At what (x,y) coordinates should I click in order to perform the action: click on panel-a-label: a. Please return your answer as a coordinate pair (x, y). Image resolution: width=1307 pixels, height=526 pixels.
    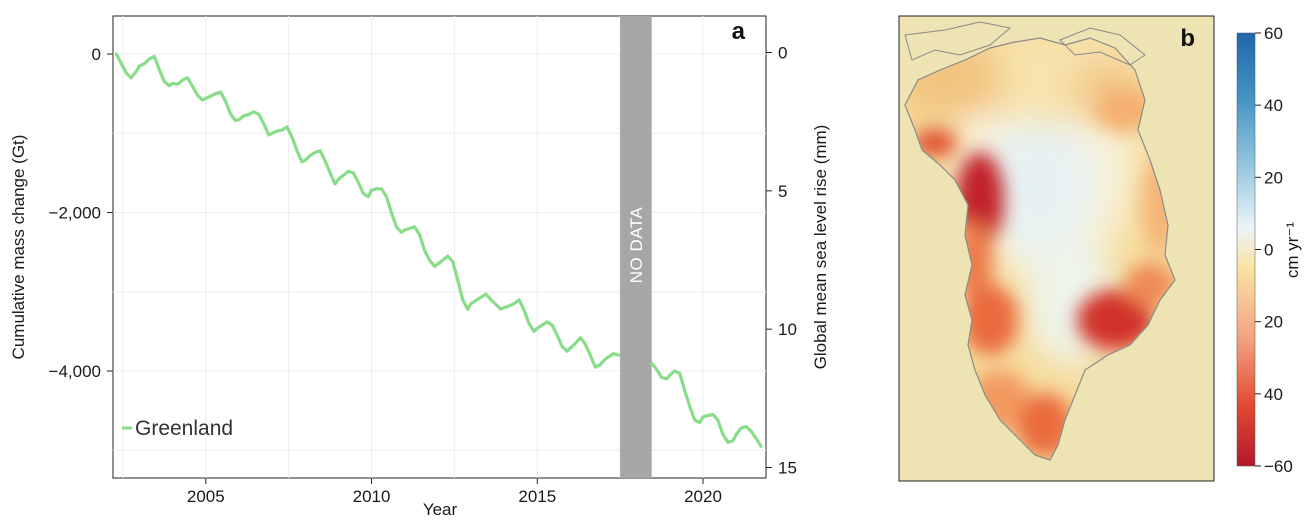
    Looking at the image, I should click on (739, 31).